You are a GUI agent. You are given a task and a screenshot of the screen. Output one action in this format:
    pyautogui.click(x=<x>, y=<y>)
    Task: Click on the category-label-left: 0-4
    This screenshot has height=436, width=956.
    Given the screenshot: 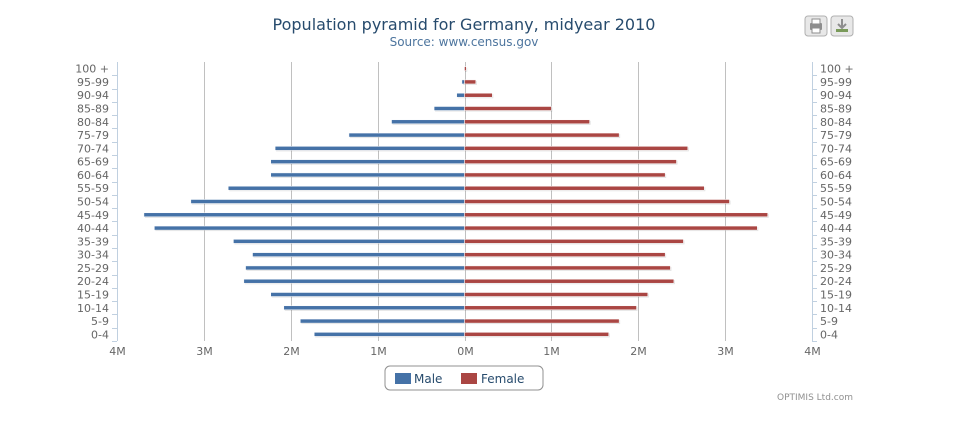 What is the action you would take?
    pyautogui.click(x=100, y=334)
    